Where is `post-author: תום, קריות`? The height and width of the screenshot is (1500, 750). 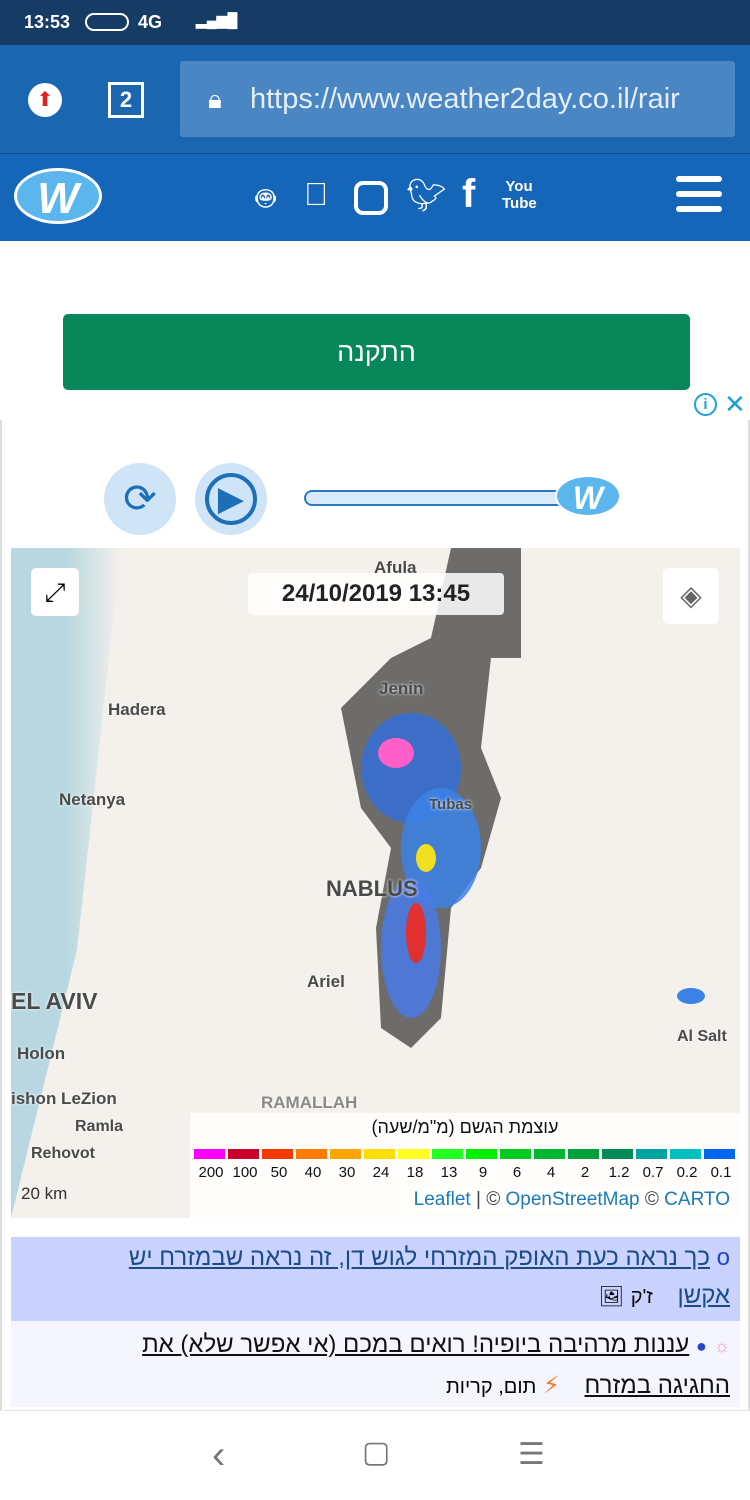 post-author: תום, קריות is located at coordinates (491, 1387).